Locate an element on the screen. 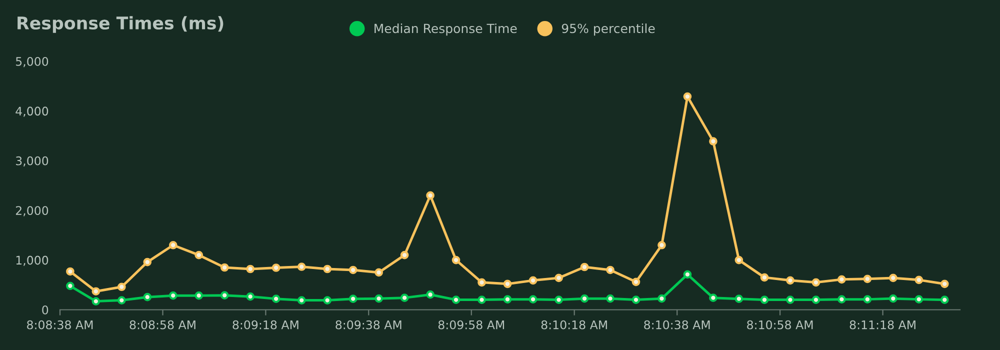 The image size is (1000, 350). x-tick-label: 8:09:18 AM is located at coordinates (265, 325).